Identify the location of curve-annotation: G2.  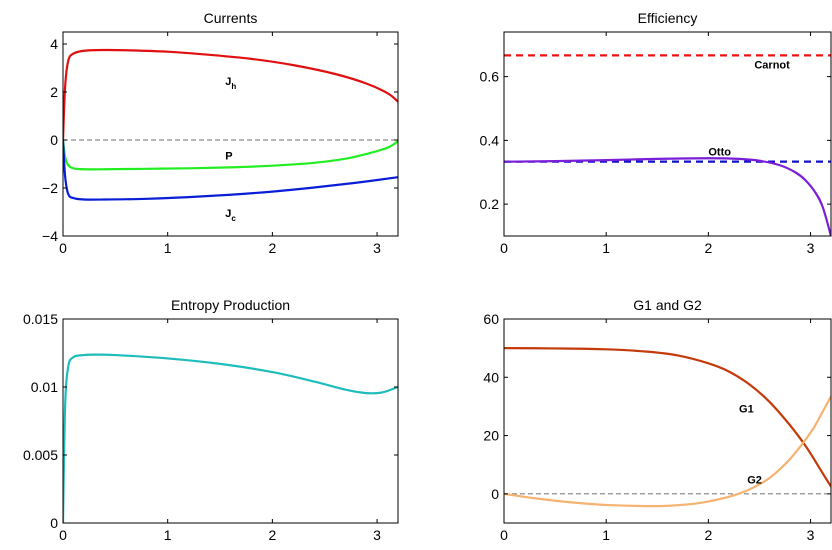
(754, 481).